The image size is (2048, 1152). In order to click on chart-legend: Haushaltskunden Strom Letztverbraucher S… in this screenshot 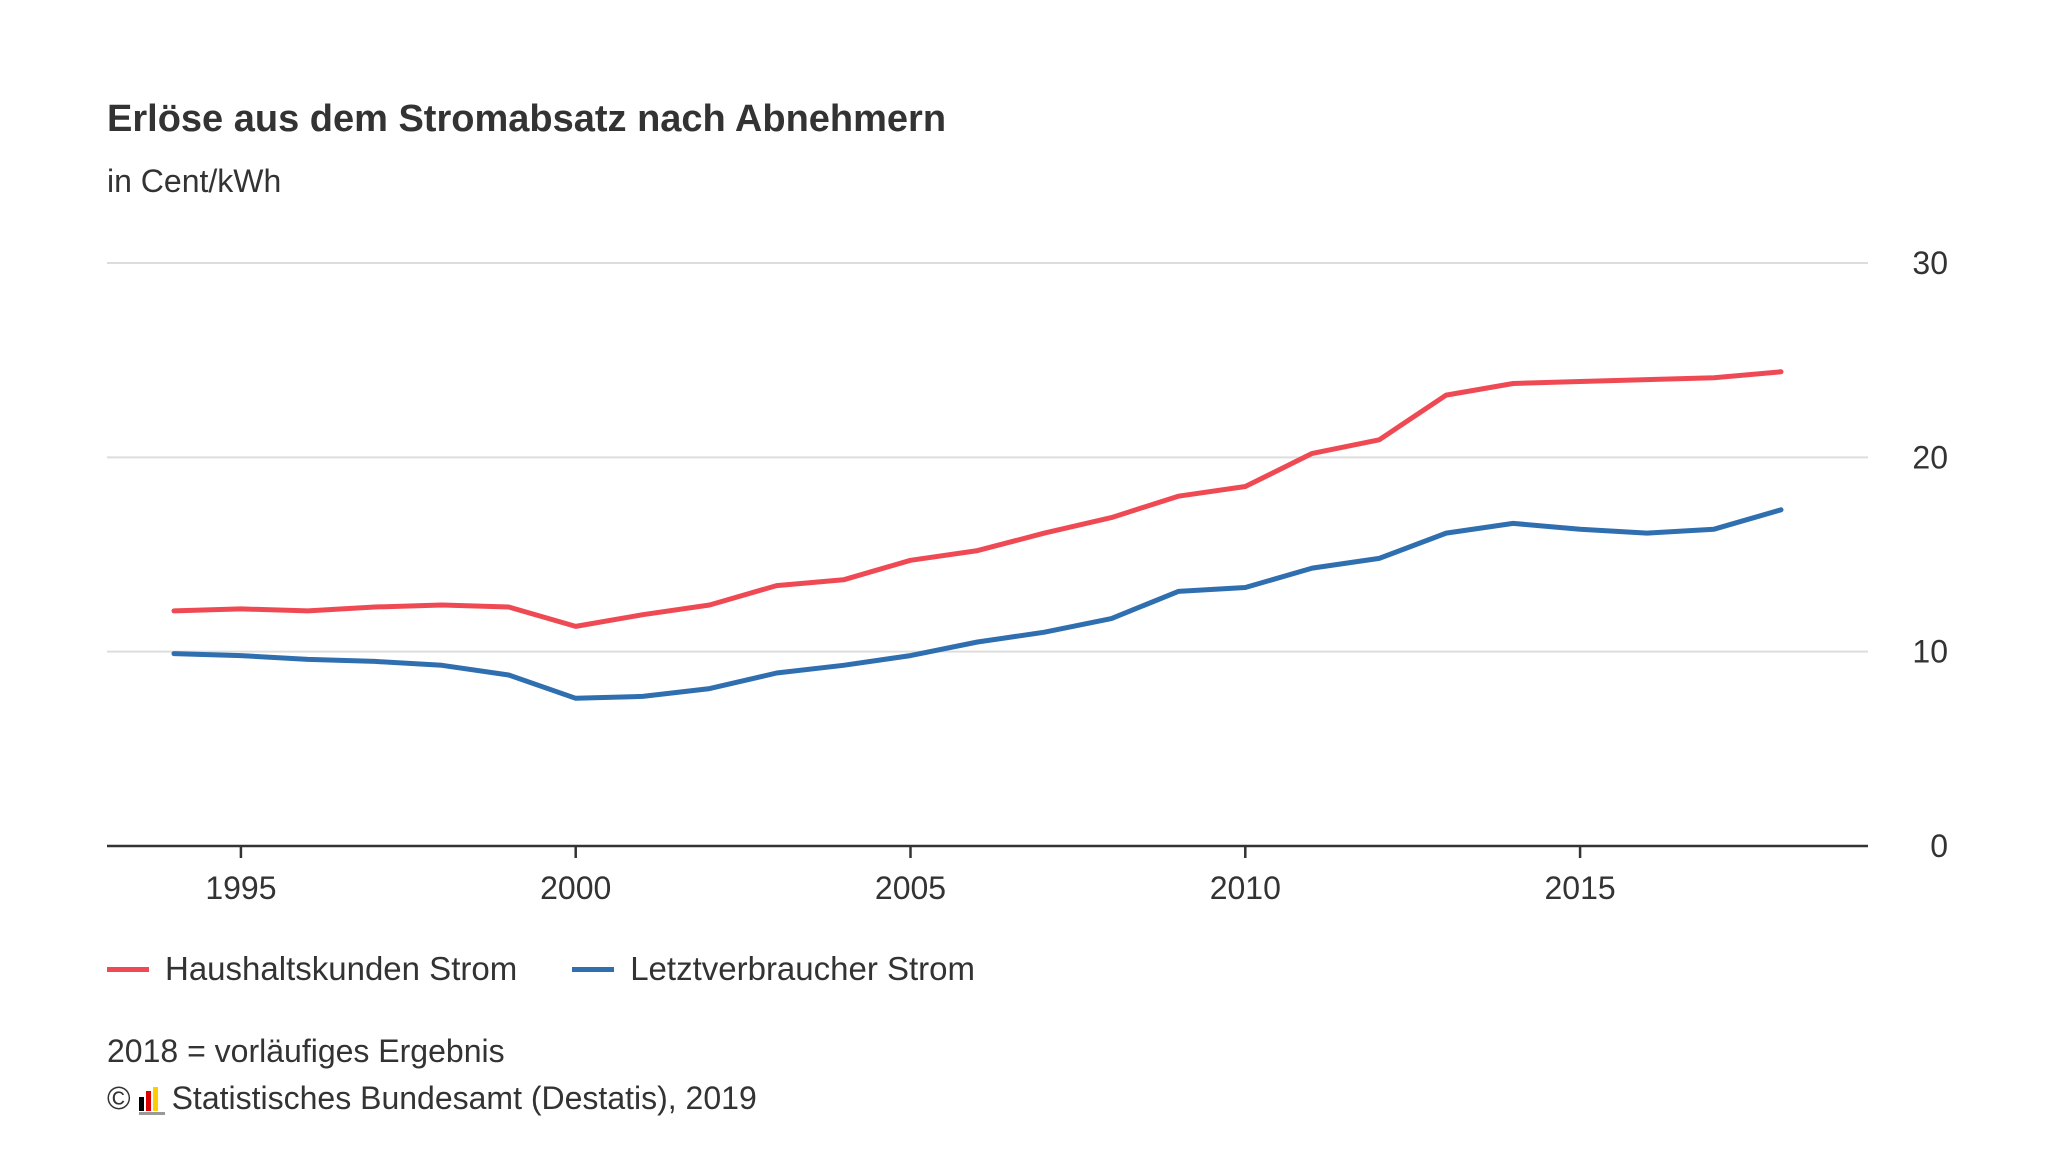, I will do `click(568, 969)`.